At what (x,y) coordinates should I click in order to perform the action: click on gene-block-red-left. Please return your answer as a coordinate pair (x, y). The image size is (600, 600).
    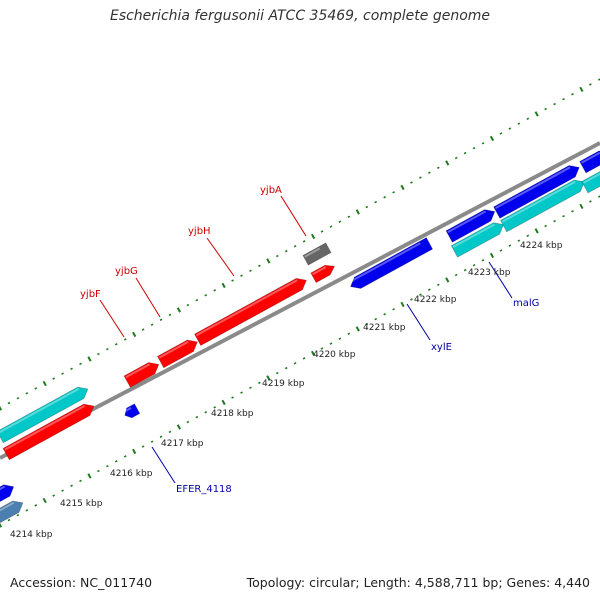
    Looking at the image, I should click on (49, 430).